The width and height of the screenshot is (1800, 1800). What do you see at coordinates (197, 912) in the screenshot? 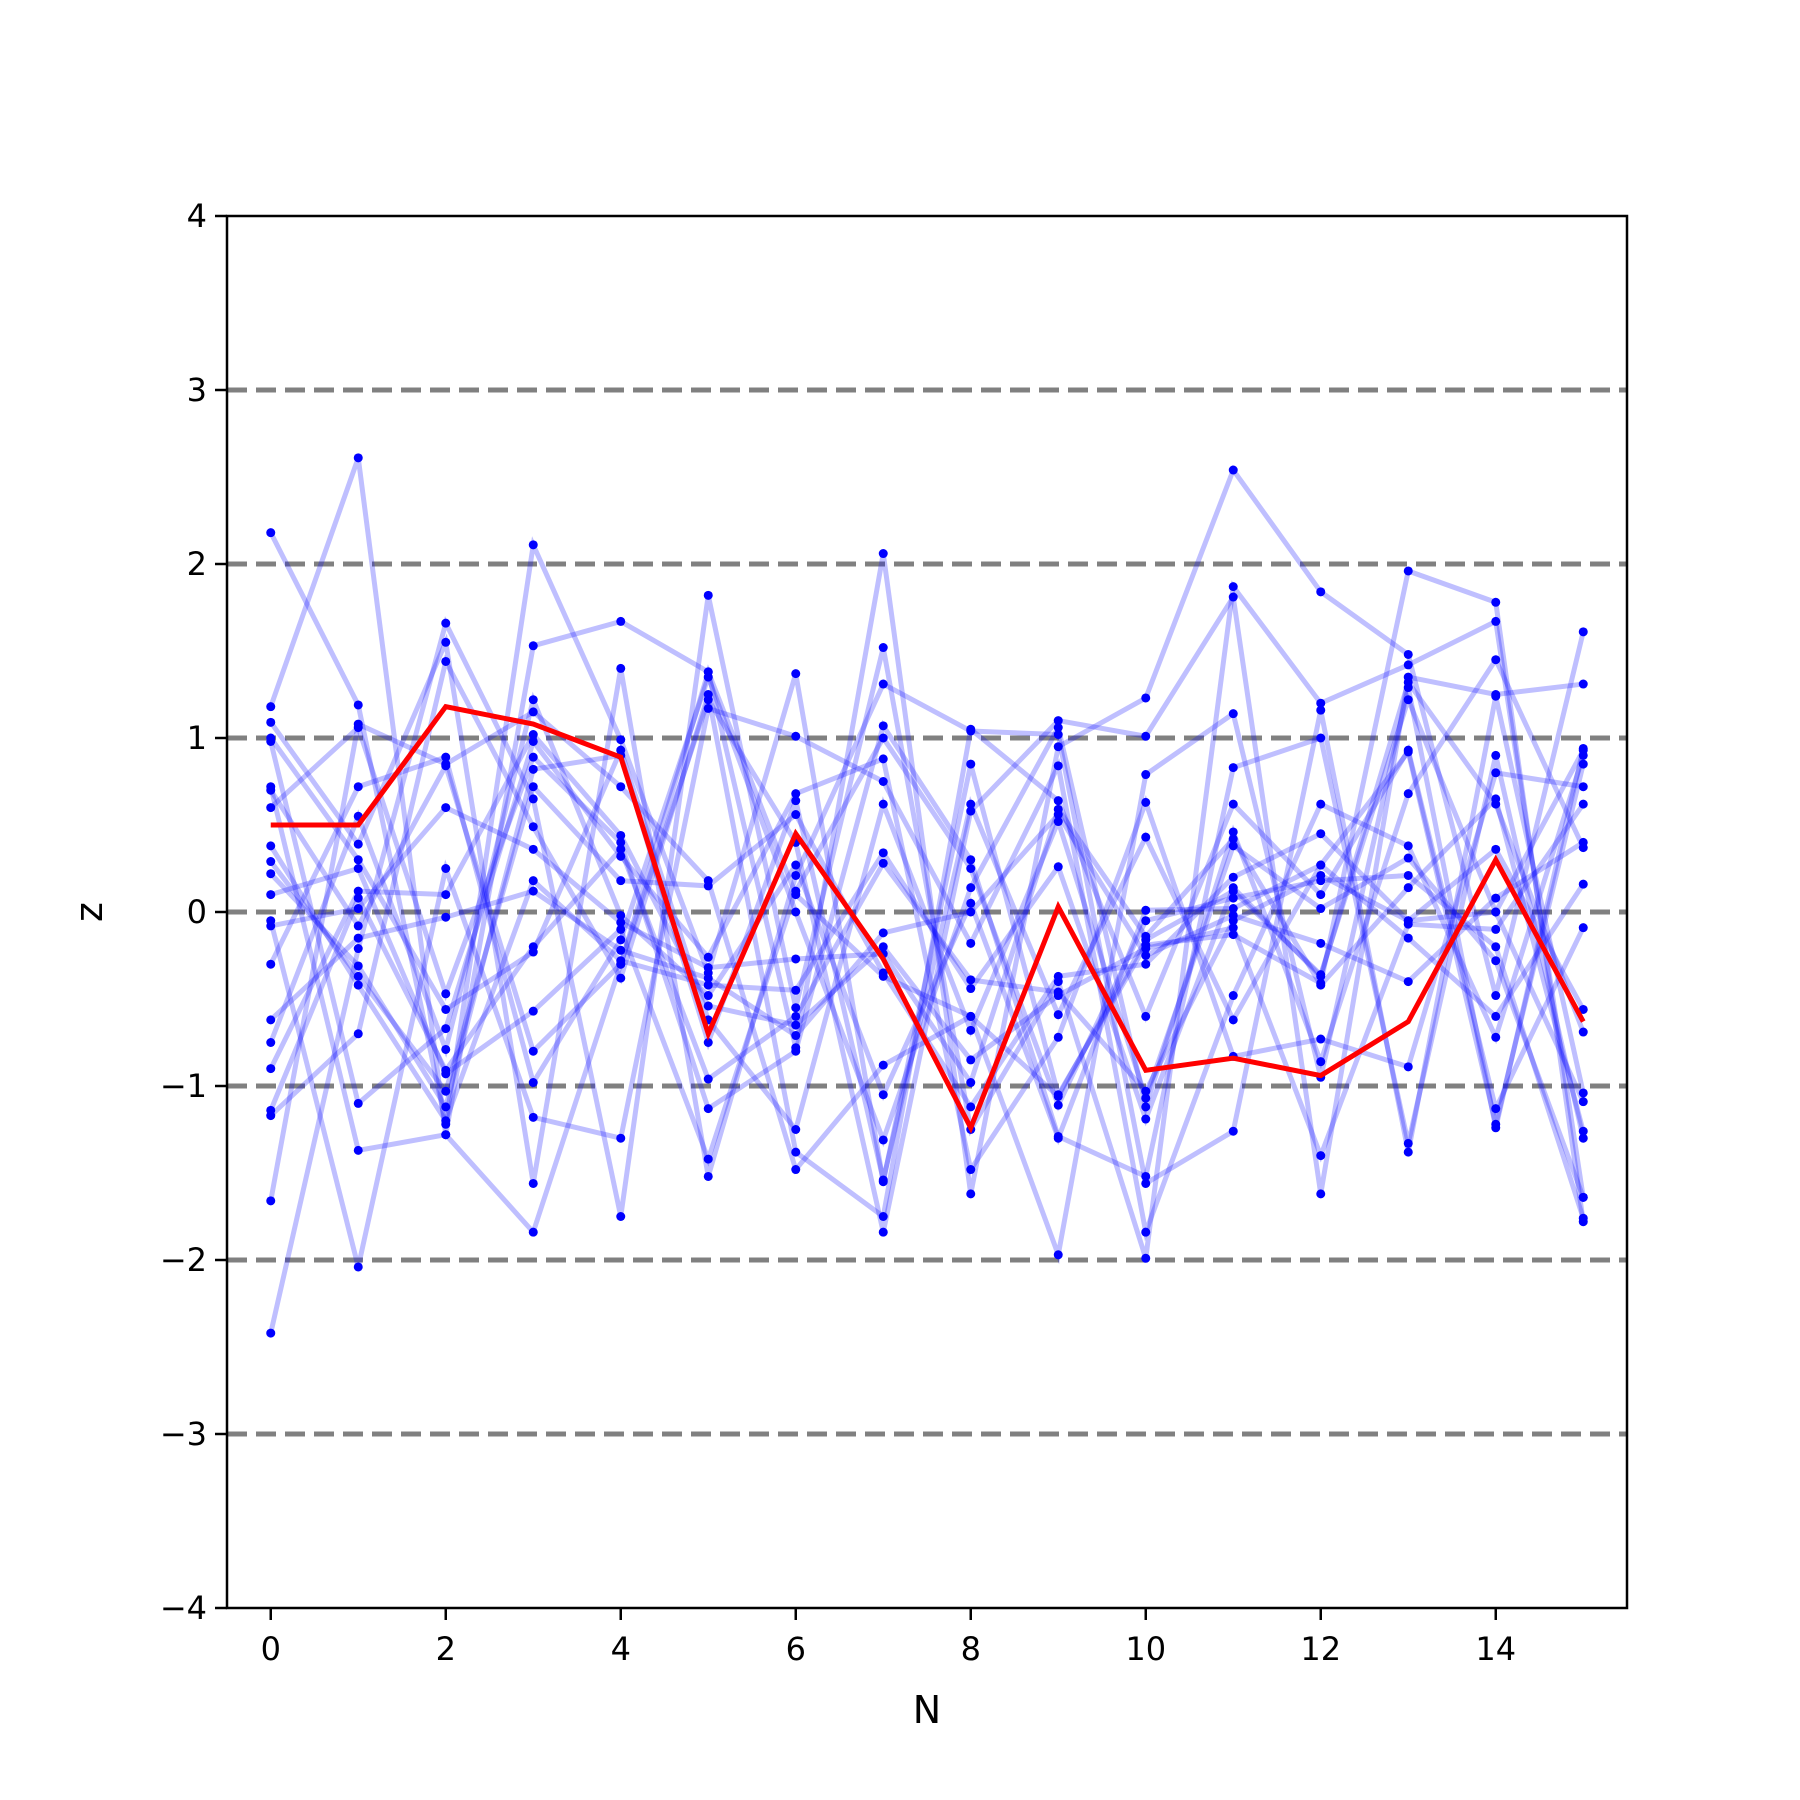
I see `y-tick-label-0: 0` at bounding box center [197, 912].